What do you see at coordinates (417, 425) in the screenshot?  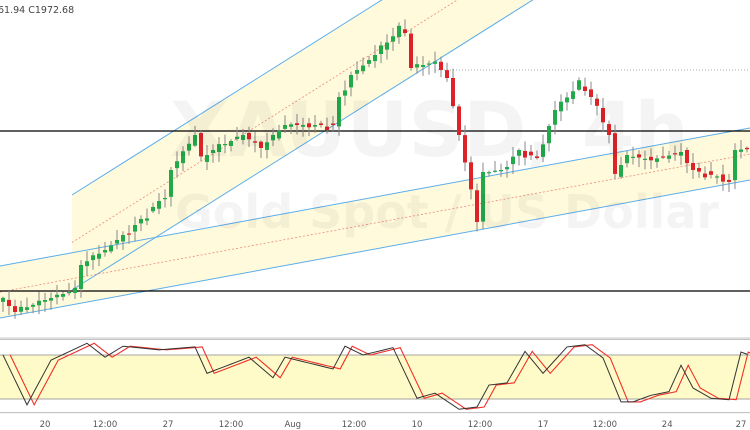 I see `x-tick-label: 10` at bounding box center [417, 425].